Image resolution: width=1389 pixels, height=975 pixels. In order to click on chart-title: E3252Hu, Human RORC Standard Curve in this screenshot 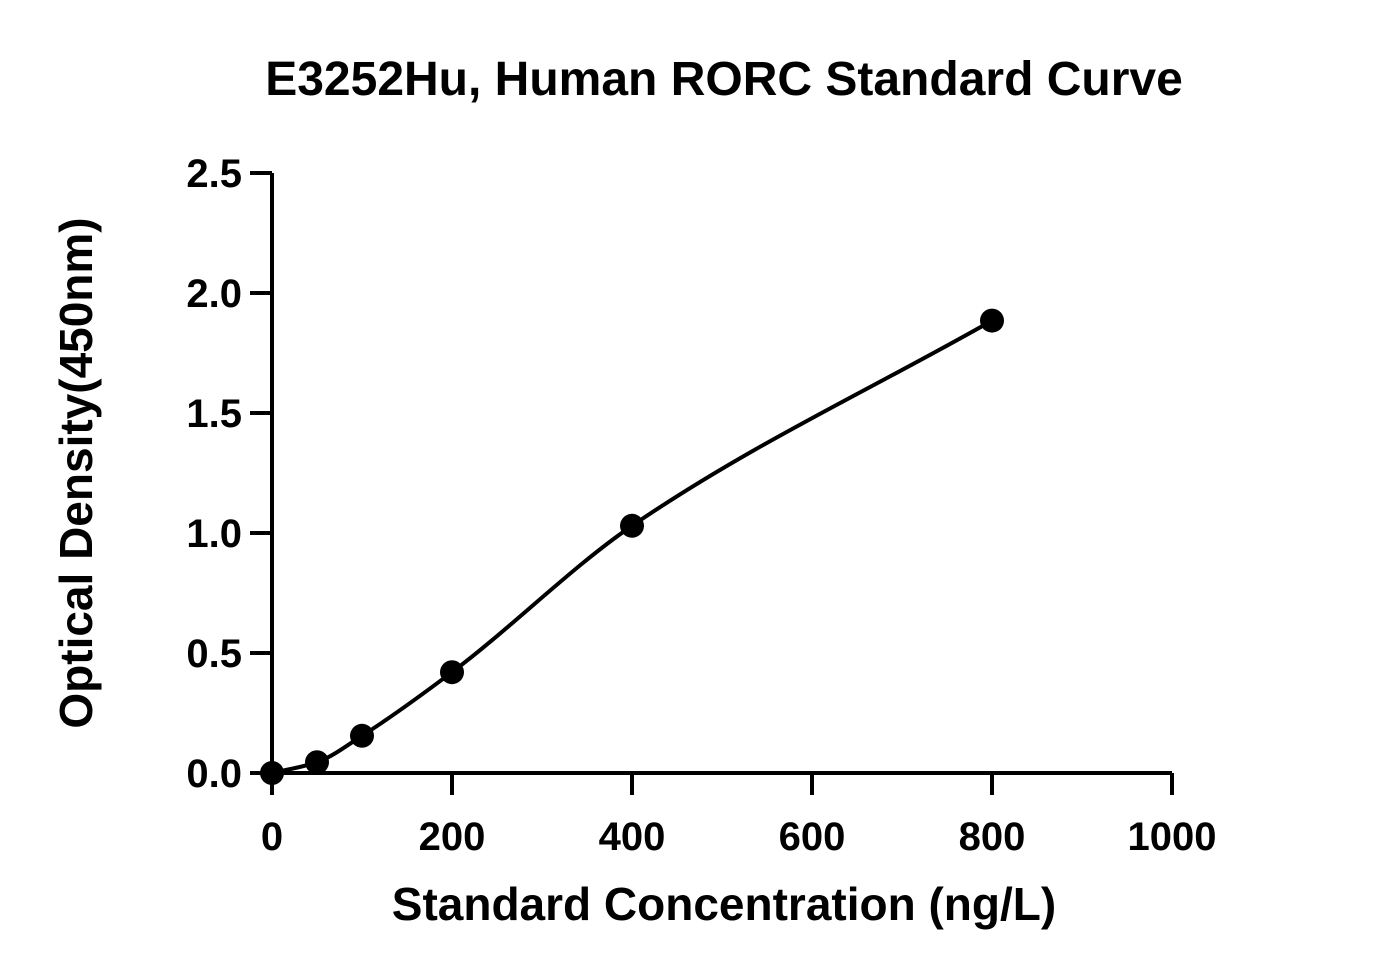, I will do `click(724, 79)`.